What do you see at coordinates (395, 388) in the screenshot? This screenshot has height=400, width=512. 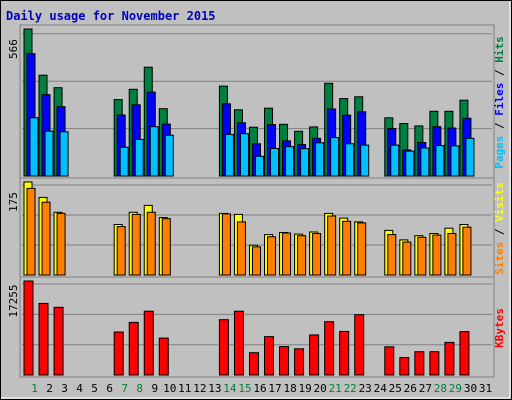 I see `x-tick-label-day-25: 25` at bounding box center [395, 388].